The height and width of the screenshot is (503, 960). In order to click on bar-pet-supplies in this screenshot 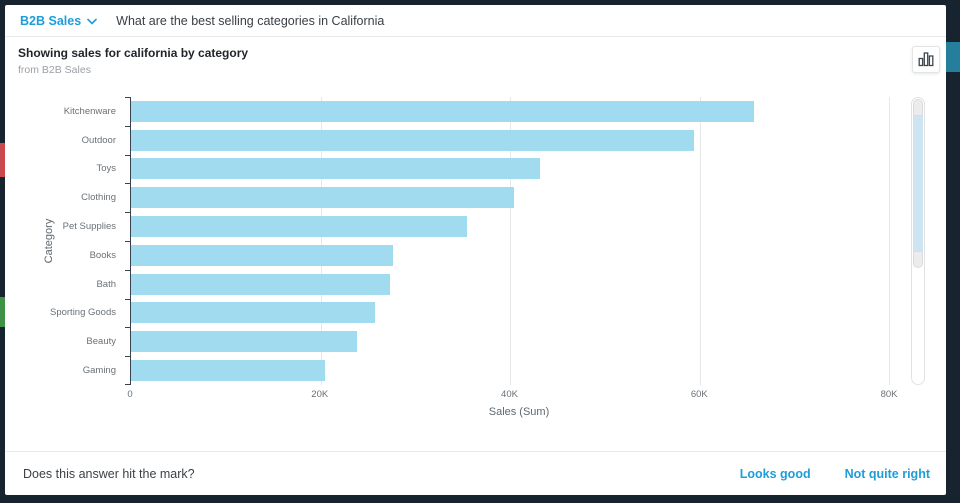, I will do `click(299, 227)`.